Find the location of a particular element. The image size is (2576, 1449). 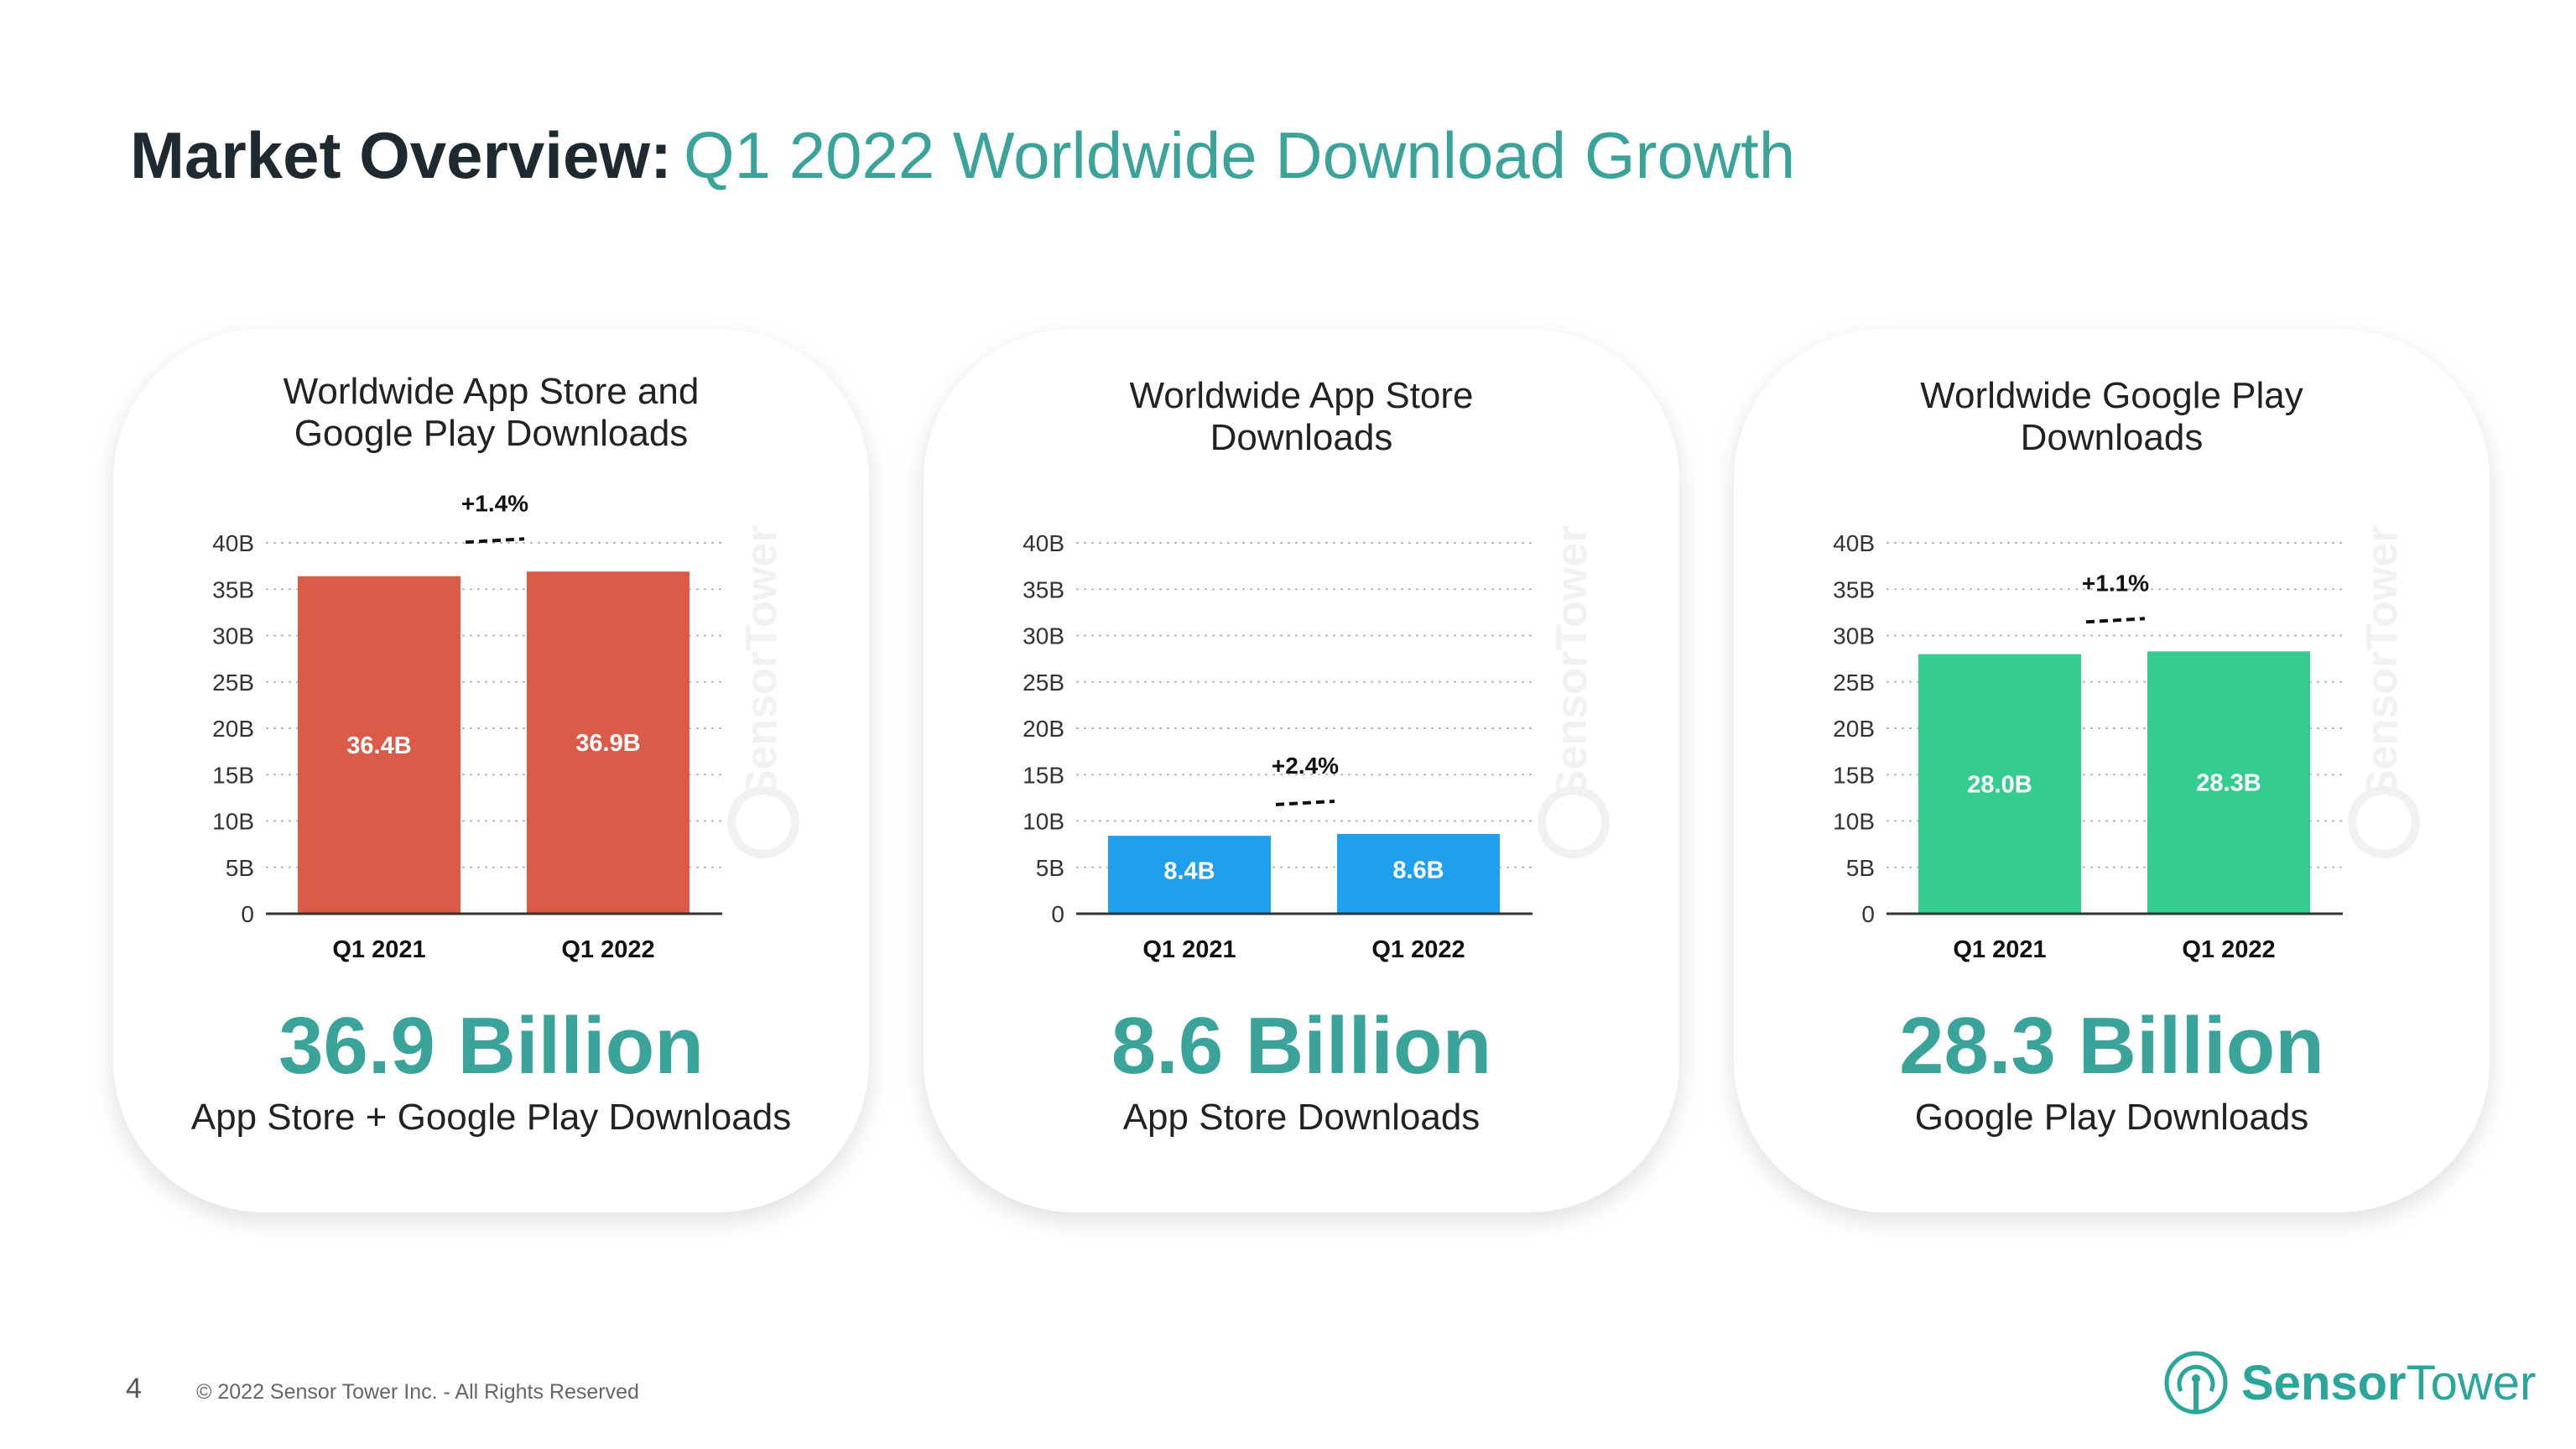

card-subtitle: Google Play Downloads is located at coordinates (2111, 1117).